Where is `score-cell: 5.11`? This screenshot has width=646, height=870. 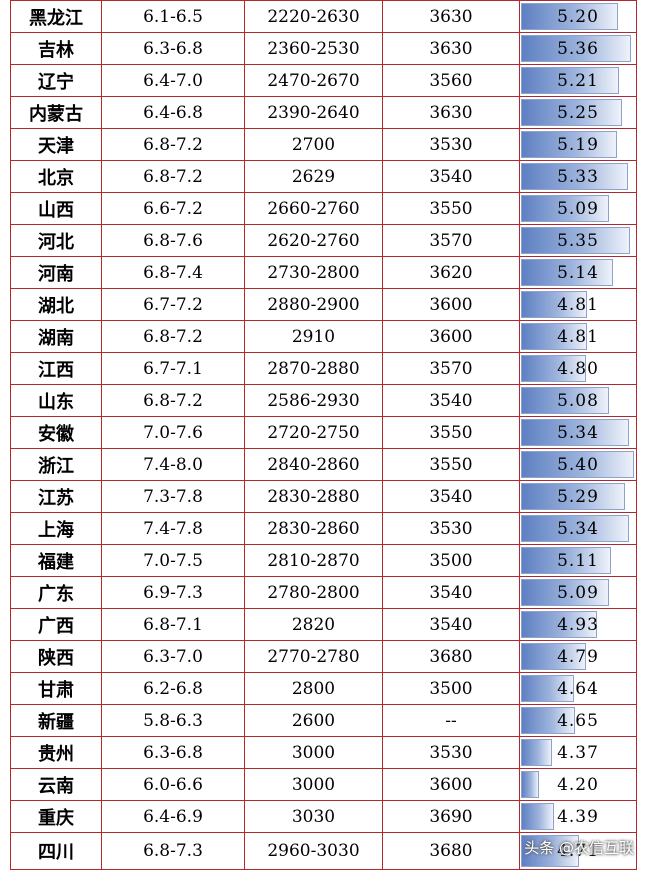
score-cell: 5.11 is located at coordinates (578, 560).